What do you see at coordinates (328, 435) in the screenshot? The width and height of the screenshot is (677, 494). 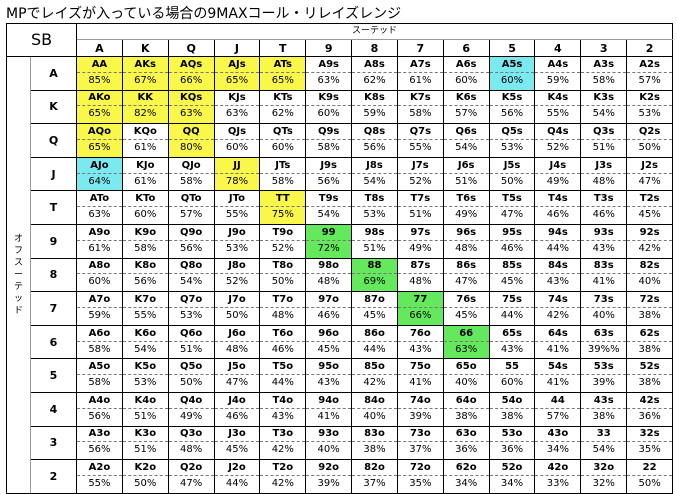 I see `hand-label: 93o` at bounding box center [328, 435].